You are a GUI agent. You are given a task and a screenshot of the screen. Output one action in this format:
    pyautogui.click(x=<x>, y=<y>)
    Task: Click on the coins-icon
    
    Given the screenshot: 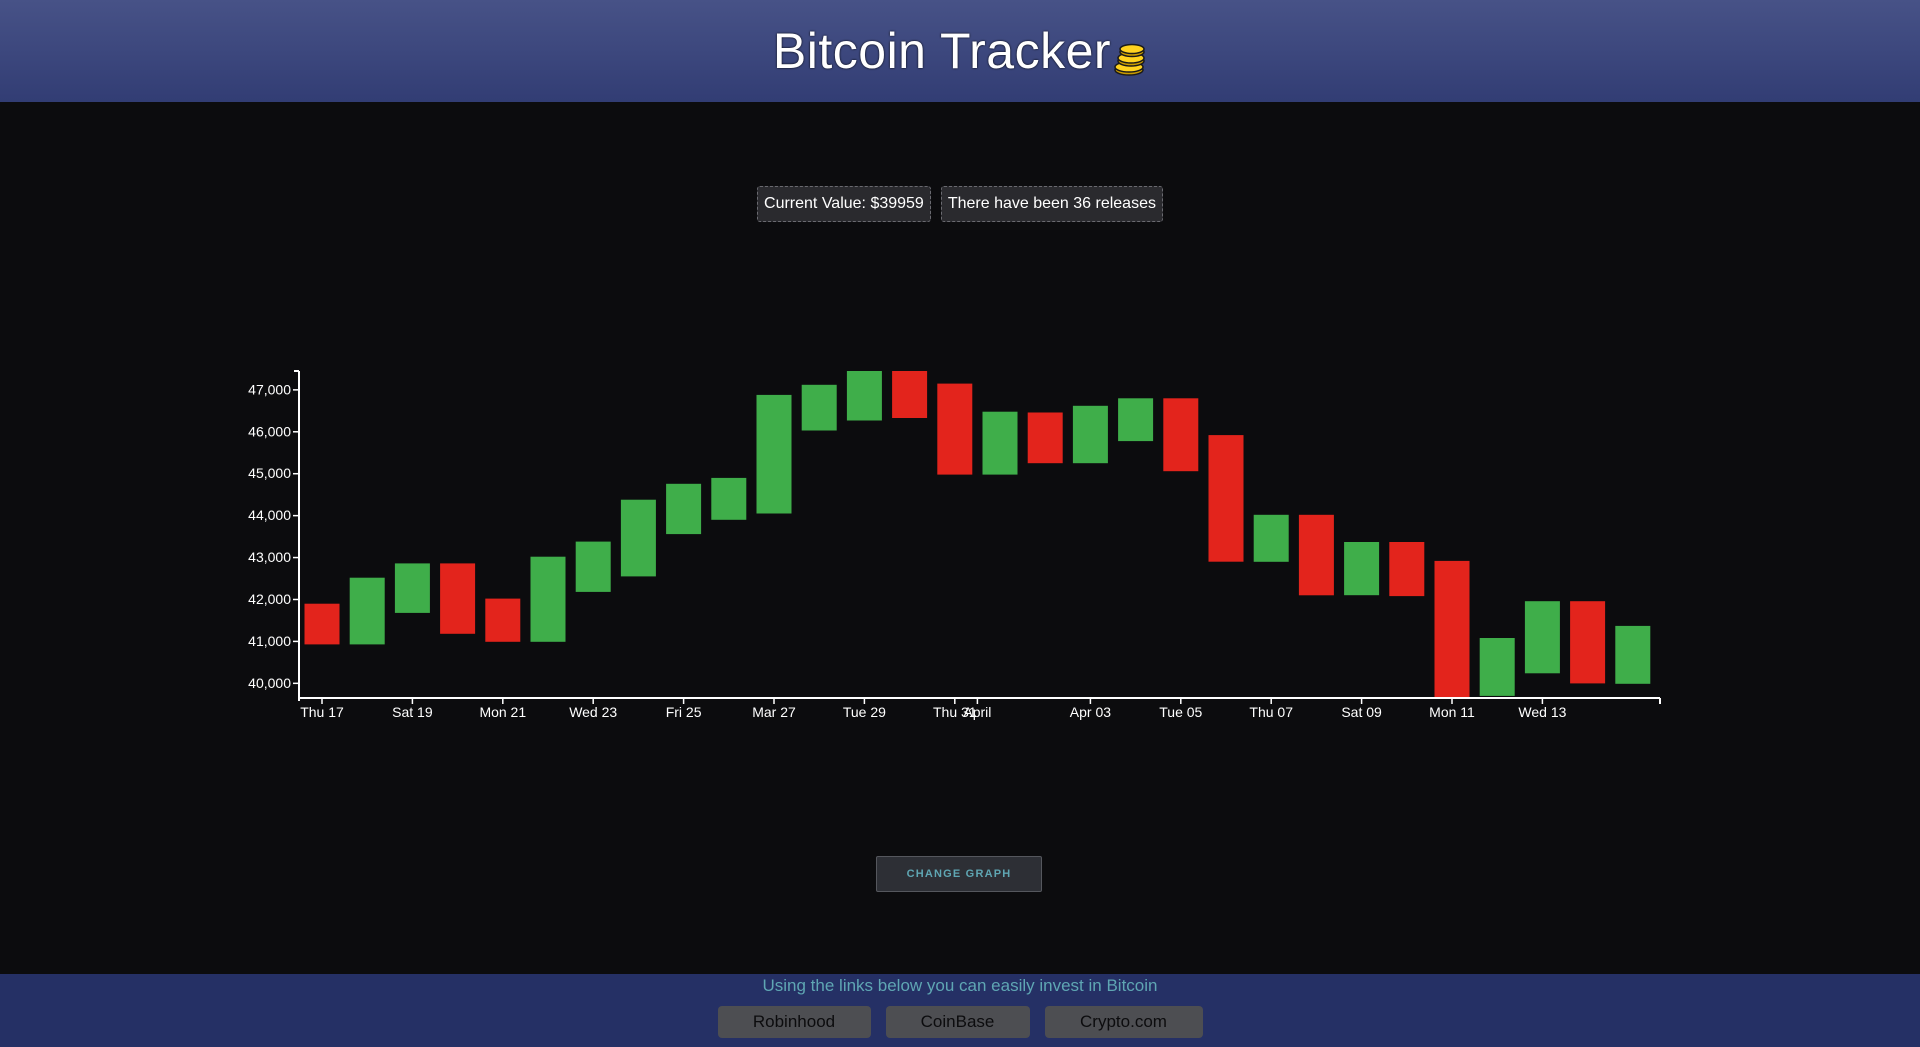 What is the action you would take?
    pyautogui.click(x=1130, y=55)
    